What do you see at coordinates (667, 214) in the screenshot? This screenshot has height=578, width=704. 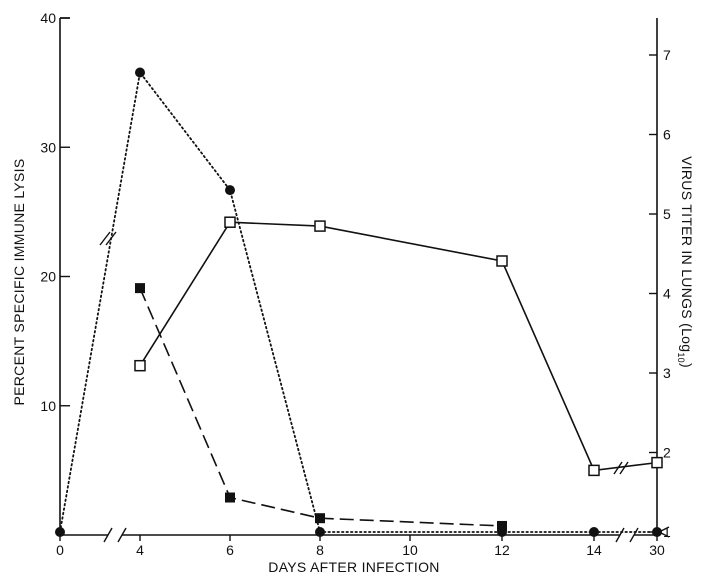 I see `right-y-tick-label: 5` at bounding box center [667, 214].